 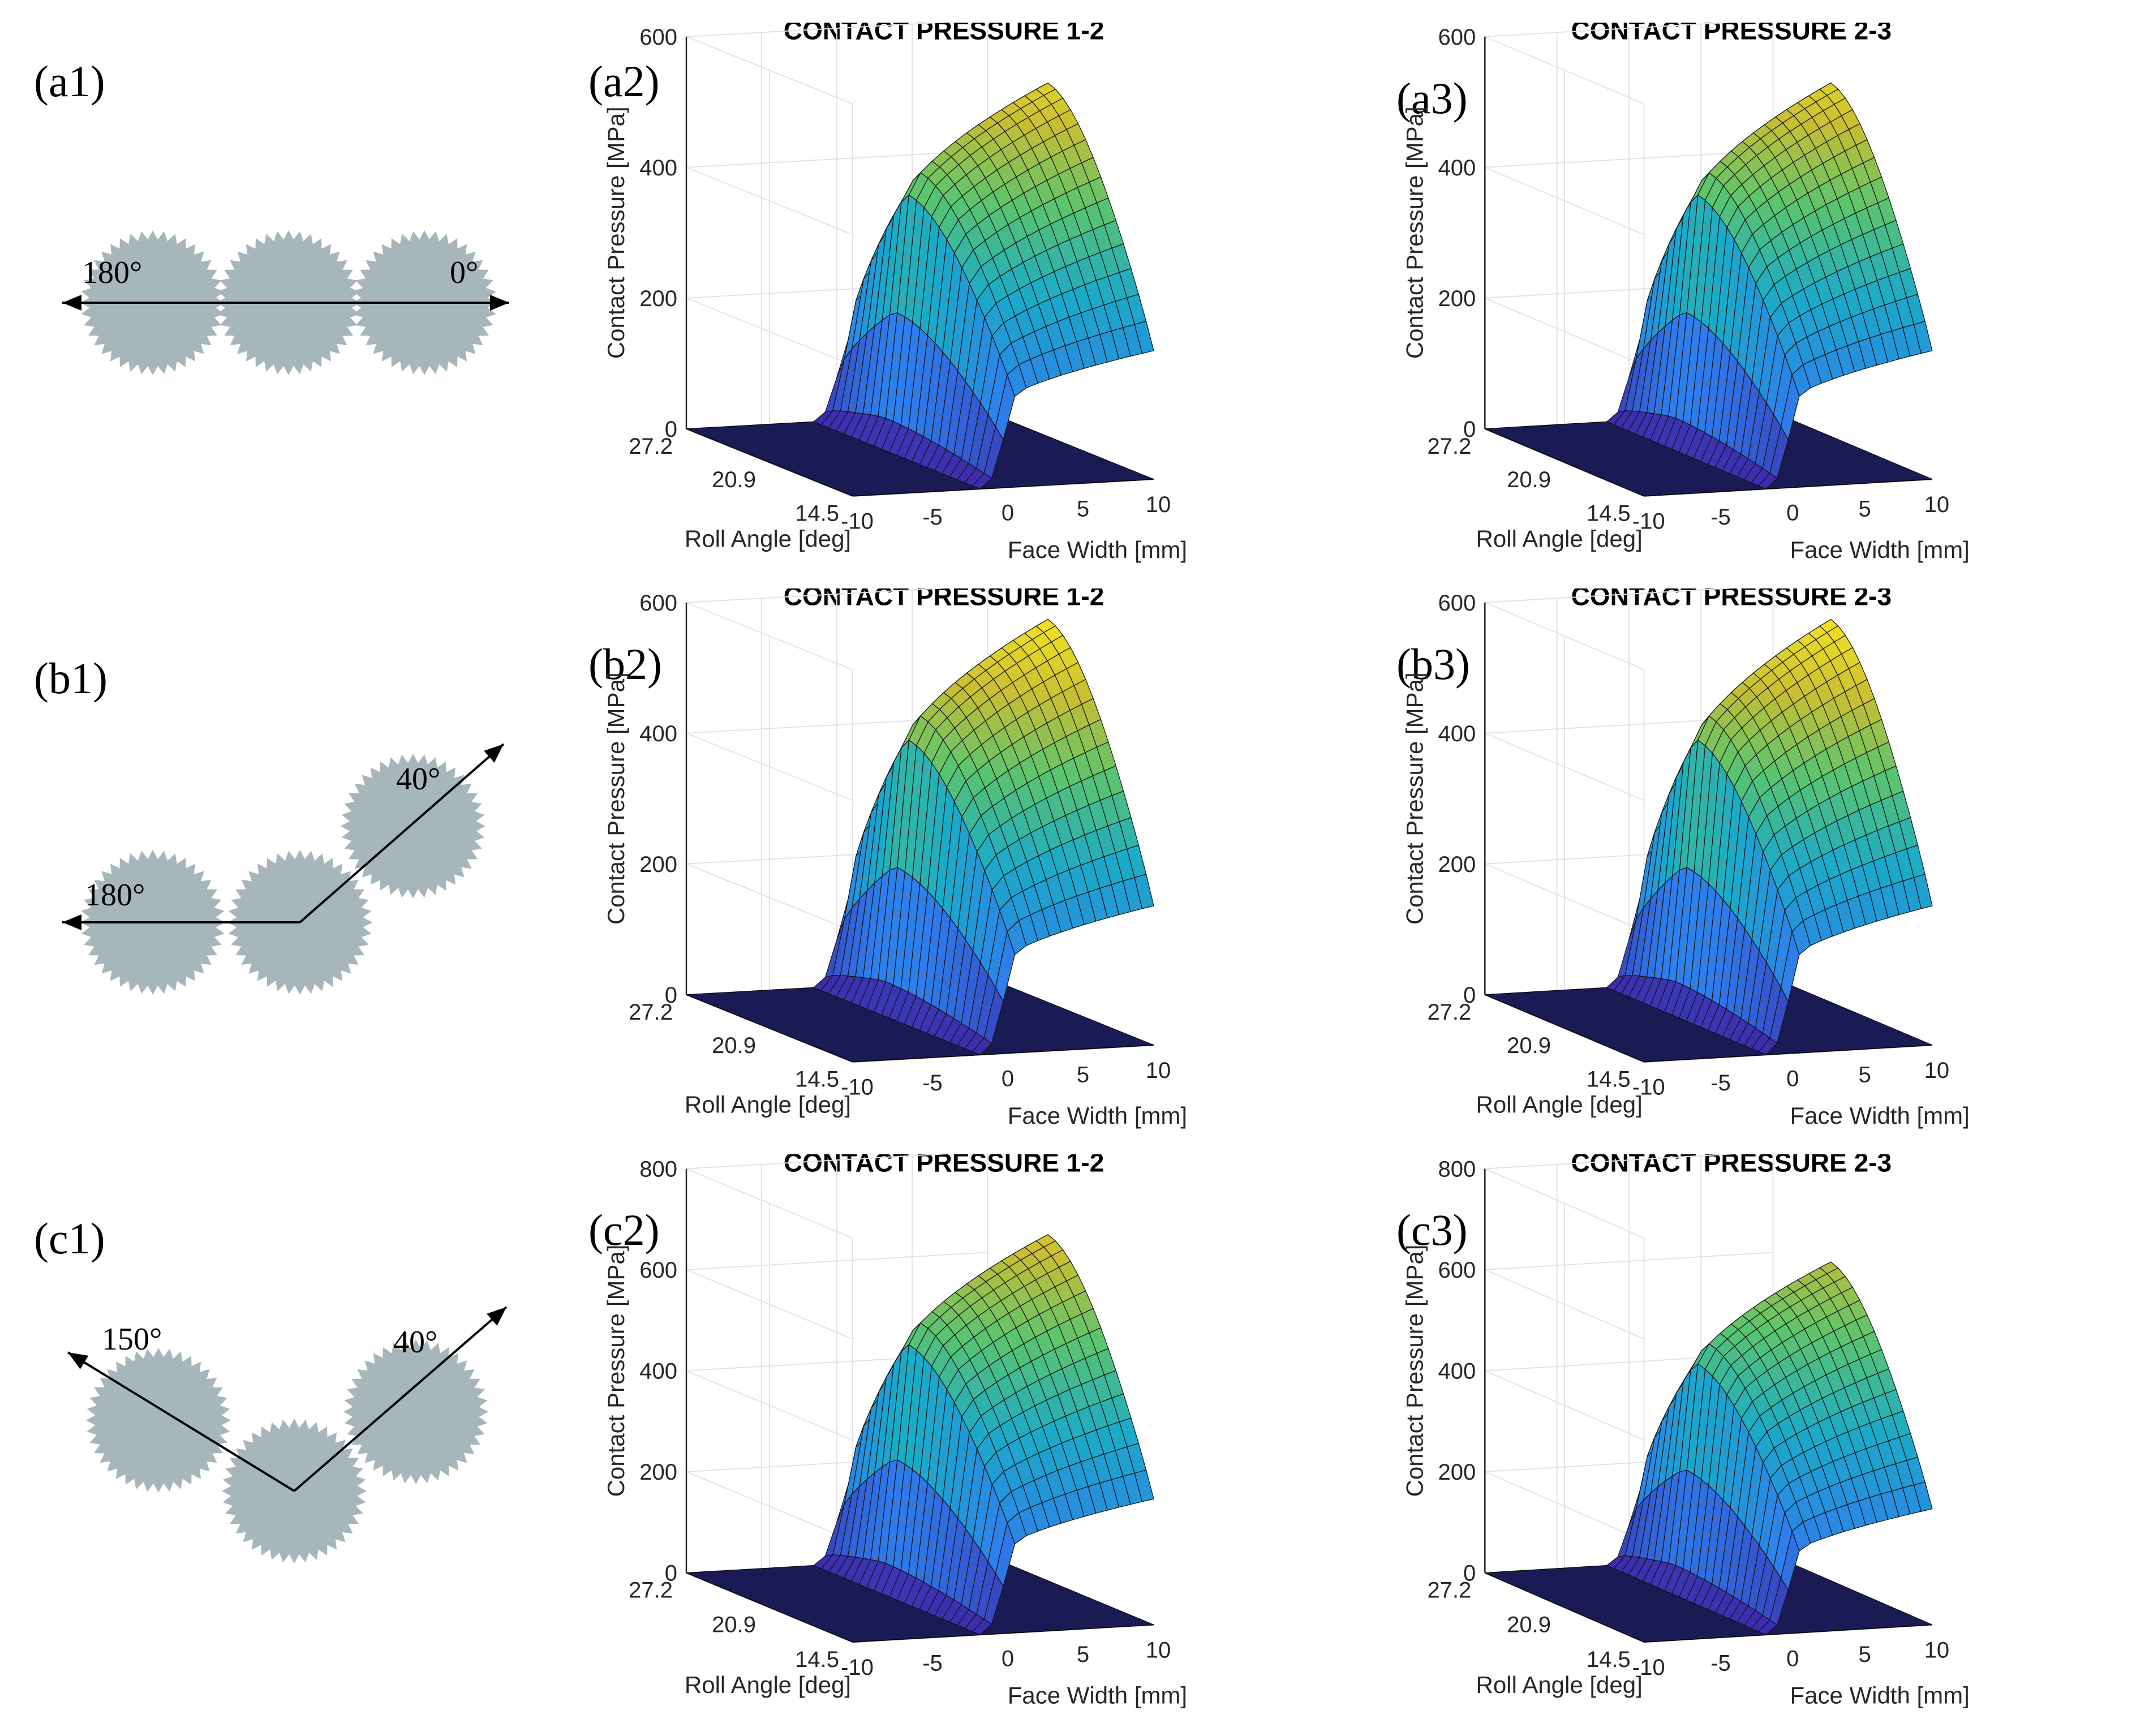 What do you see at coordinates (283, 869) in the screenshot?
I see `gear-diagram-b1: 180° 40°` at bounding box center [283, 869].